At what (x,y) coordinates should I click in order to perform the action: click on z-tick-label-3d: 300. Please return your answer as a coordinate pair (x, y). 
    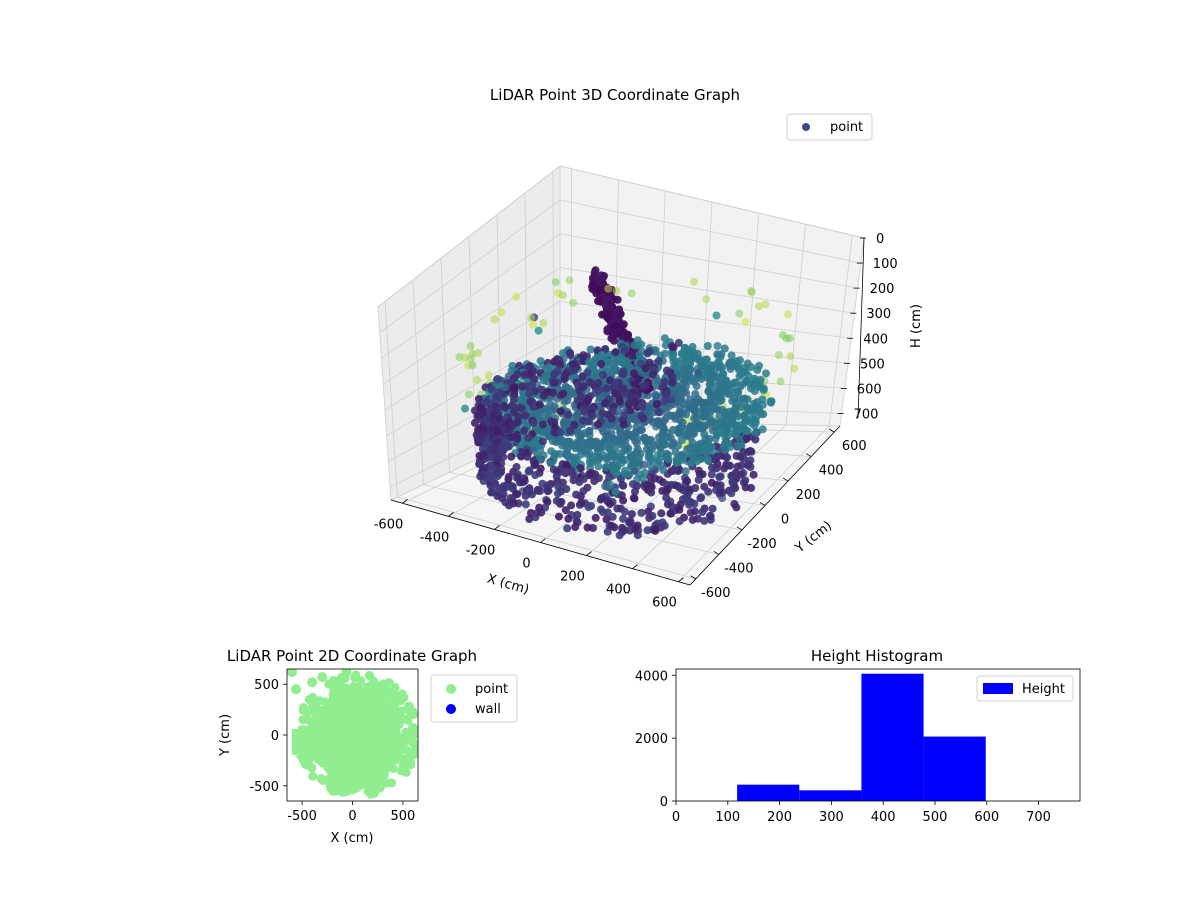
    Looking at the image, I should click on (878, 314).